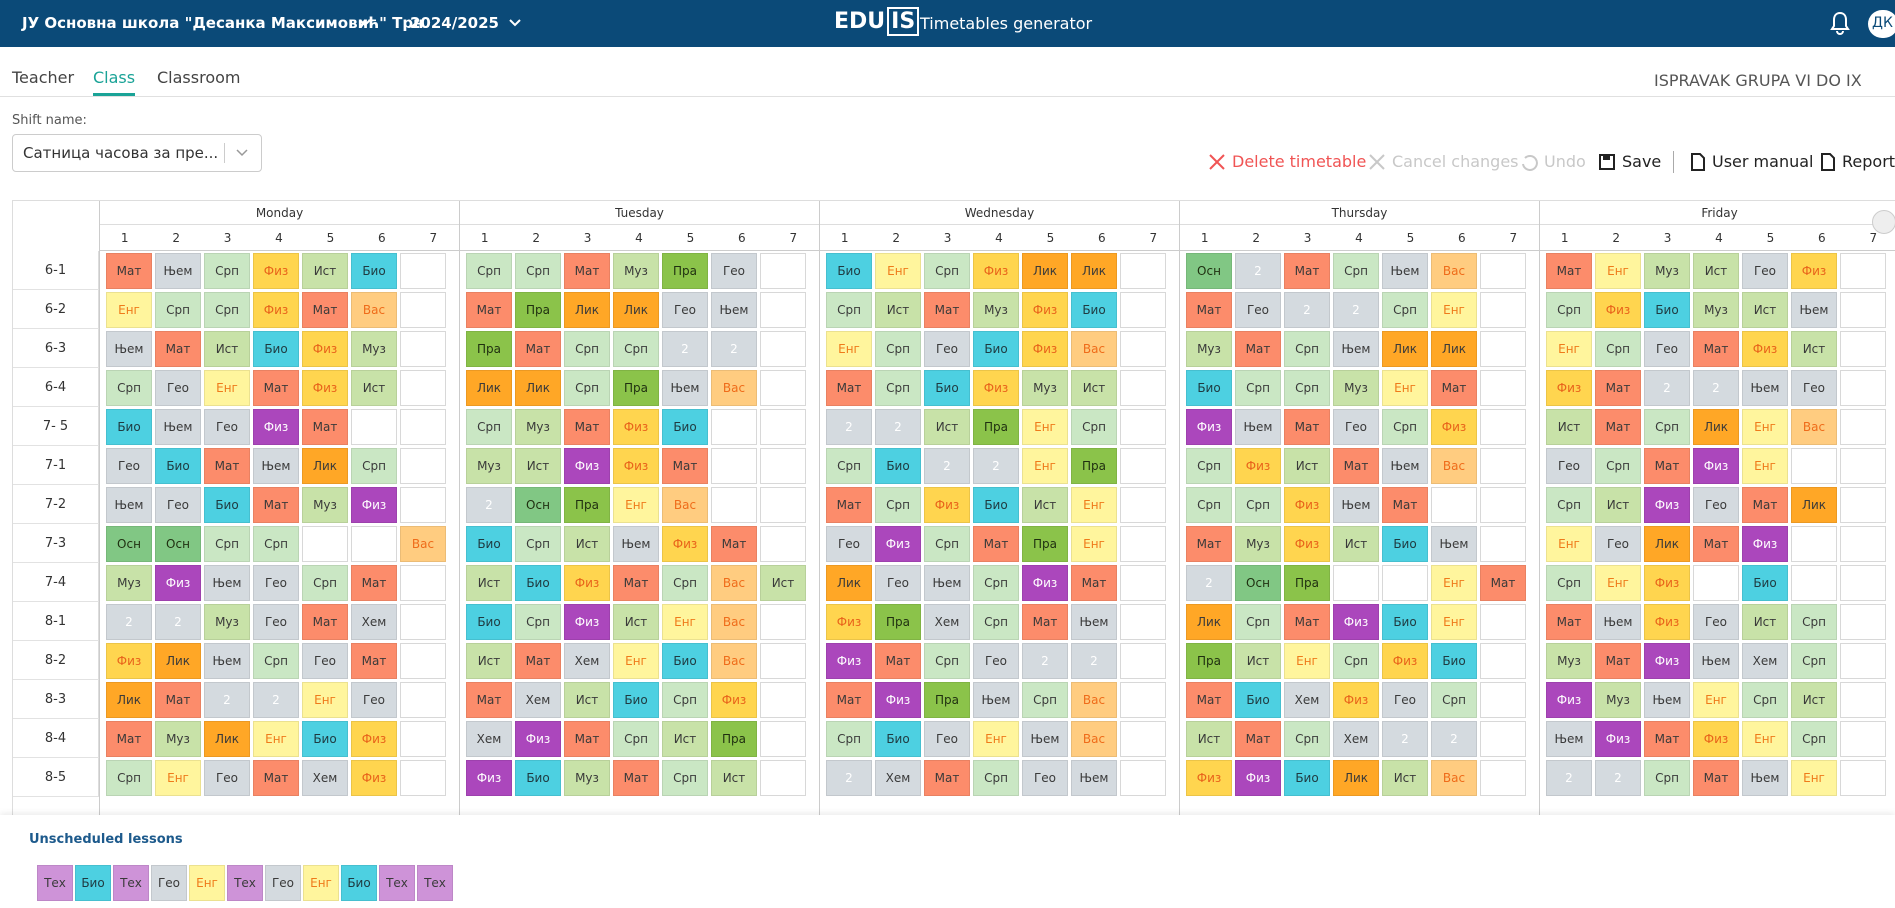 The image size is (1895, 908). Describe the element at coordinates (1443, 161) in the screenshot. I see `cancel-button: Cancel changes` at that location.